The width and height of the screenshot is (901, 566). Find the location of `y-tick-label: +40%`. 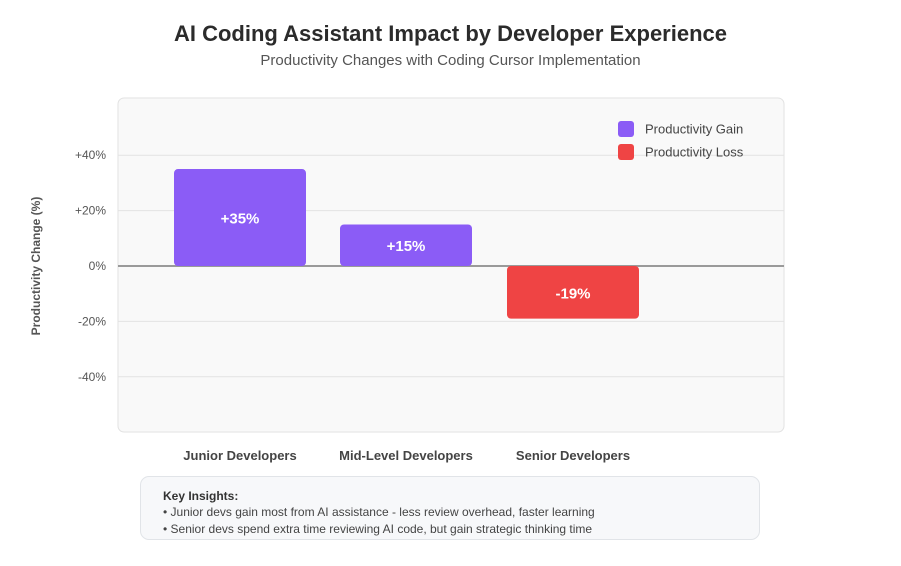

y-tick-label: +40% is located at coordinates (90, 155).